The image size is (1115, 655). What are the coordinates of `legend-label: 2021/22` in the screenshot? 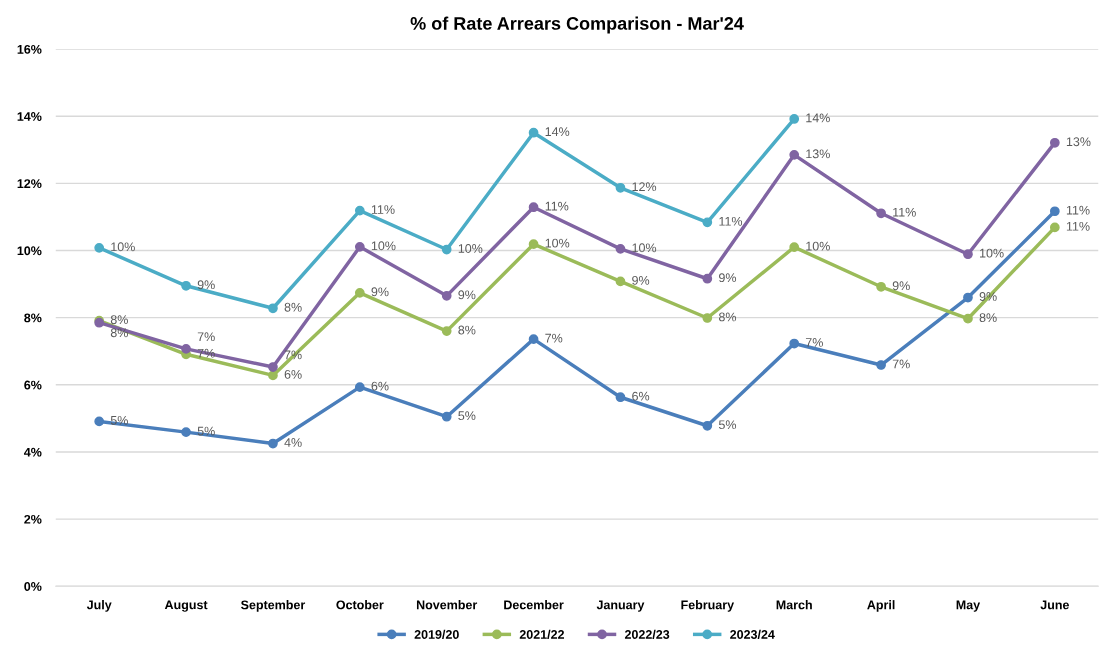 It's located at (542, 634).